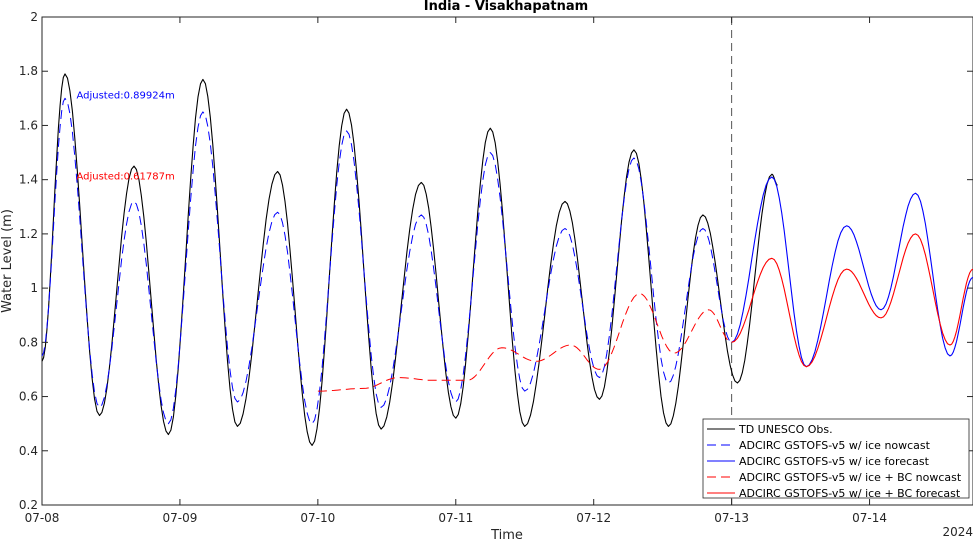  I want to click on annotation-group: Adjusted:0.89924m Adjusted:0.61787m, so click(125, 136).